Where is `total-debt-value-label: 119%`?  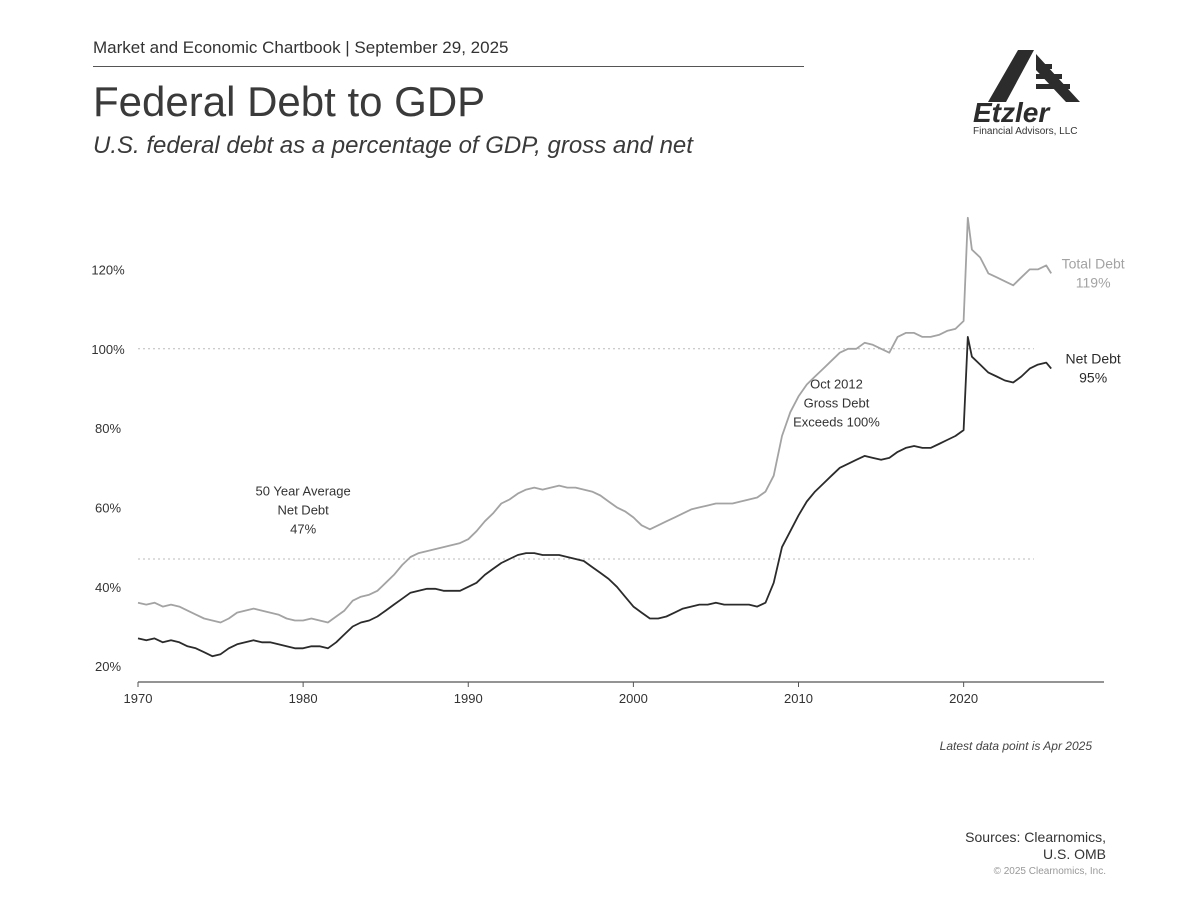 total-debt-value-label: 119% is located at coordinates (1093, 282).